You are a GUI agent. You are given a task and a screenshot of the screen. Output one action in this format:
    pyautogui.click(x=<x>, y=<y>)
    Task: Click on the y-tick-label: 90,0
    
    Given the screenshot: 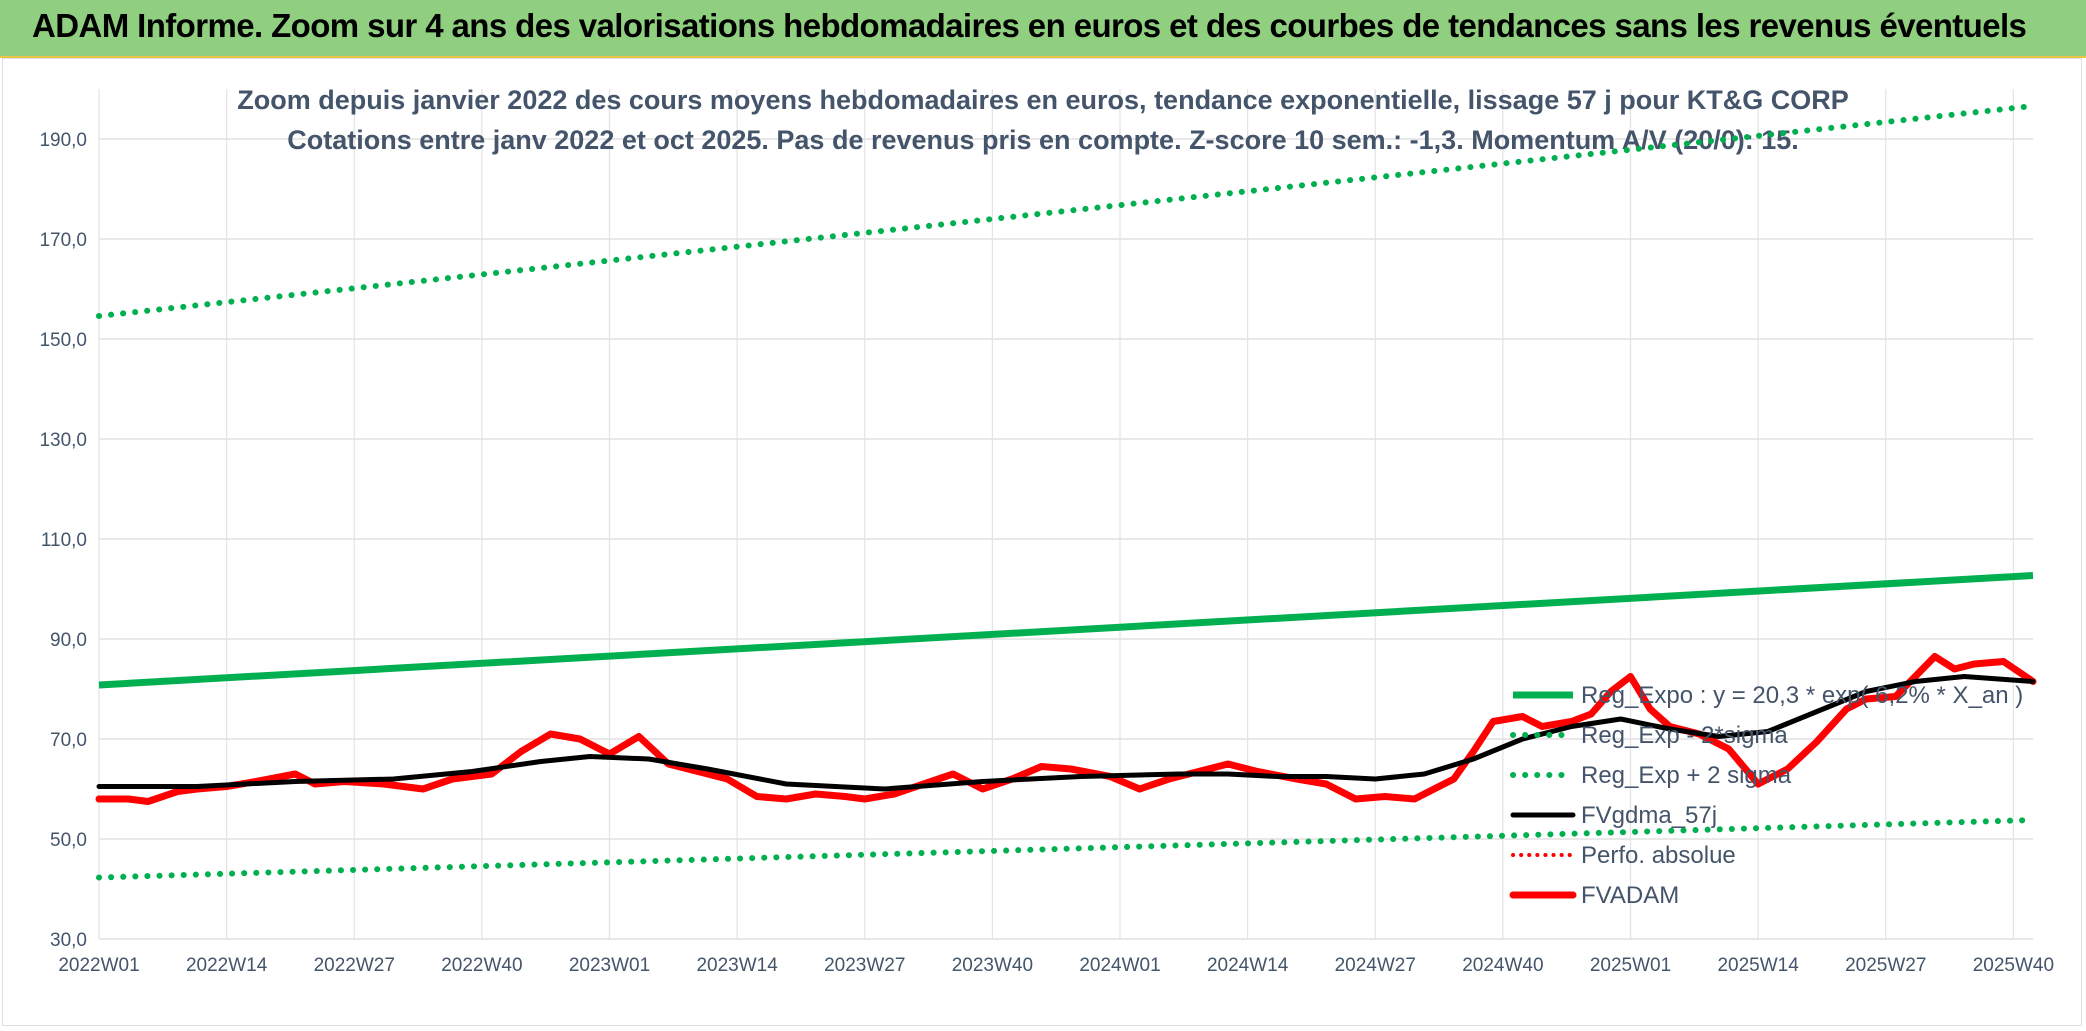 What is the action you would take?
    pyautogui.click(x=68, y=640)
    